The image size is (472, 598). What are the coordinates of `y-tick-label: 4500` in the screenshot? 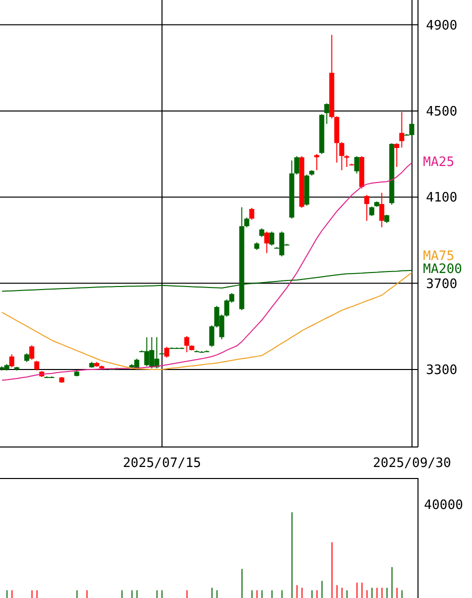 It's located at (442, 112).